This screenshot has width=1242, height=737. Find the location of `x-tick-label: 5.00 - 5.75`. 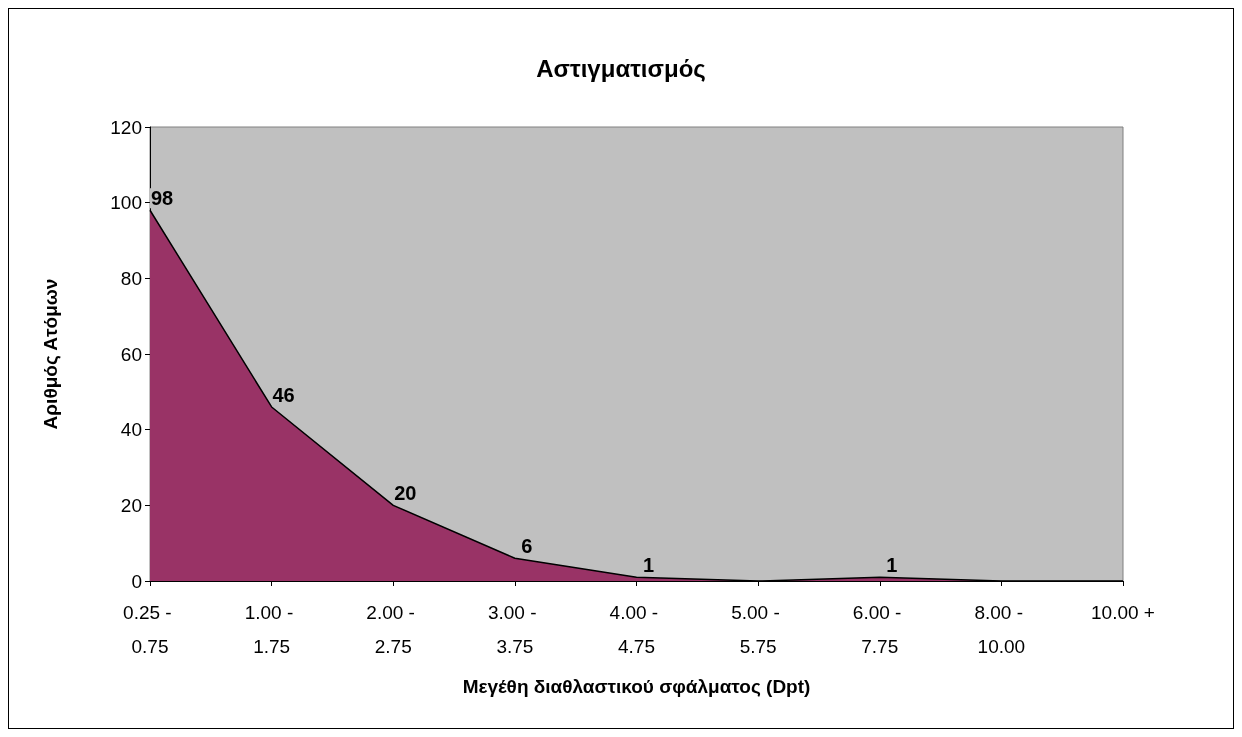

x-tick-label: 5.00 - 5.75 is located at coordinates (758, 629).